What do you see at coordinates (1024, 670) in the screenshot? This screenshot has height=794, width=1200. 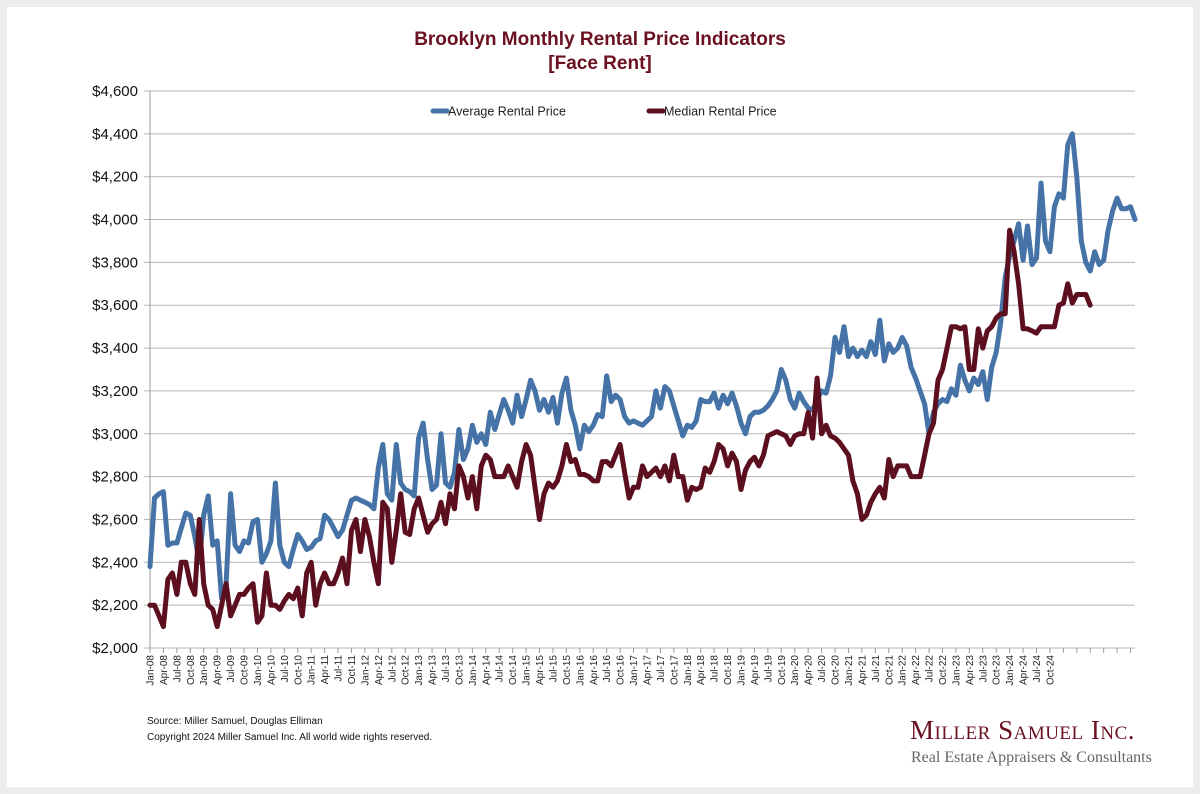 I see `x-tick-label: Apr-24` at bounding box center [1024, 670].